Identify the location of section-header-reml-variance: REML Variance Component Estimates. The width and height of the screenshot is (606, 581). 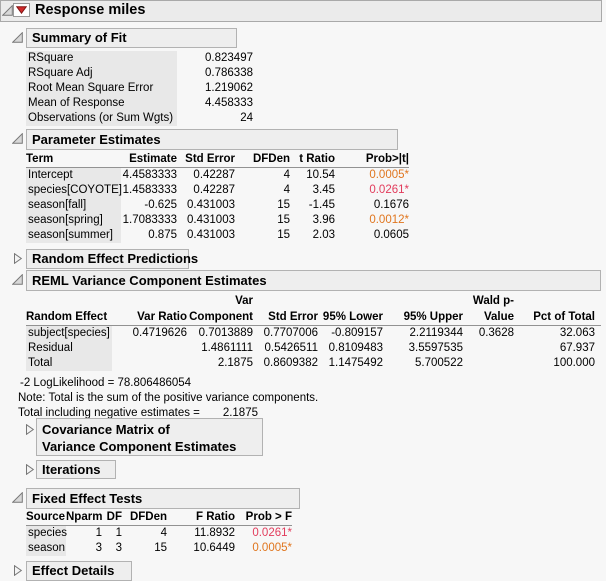
(313, 280).